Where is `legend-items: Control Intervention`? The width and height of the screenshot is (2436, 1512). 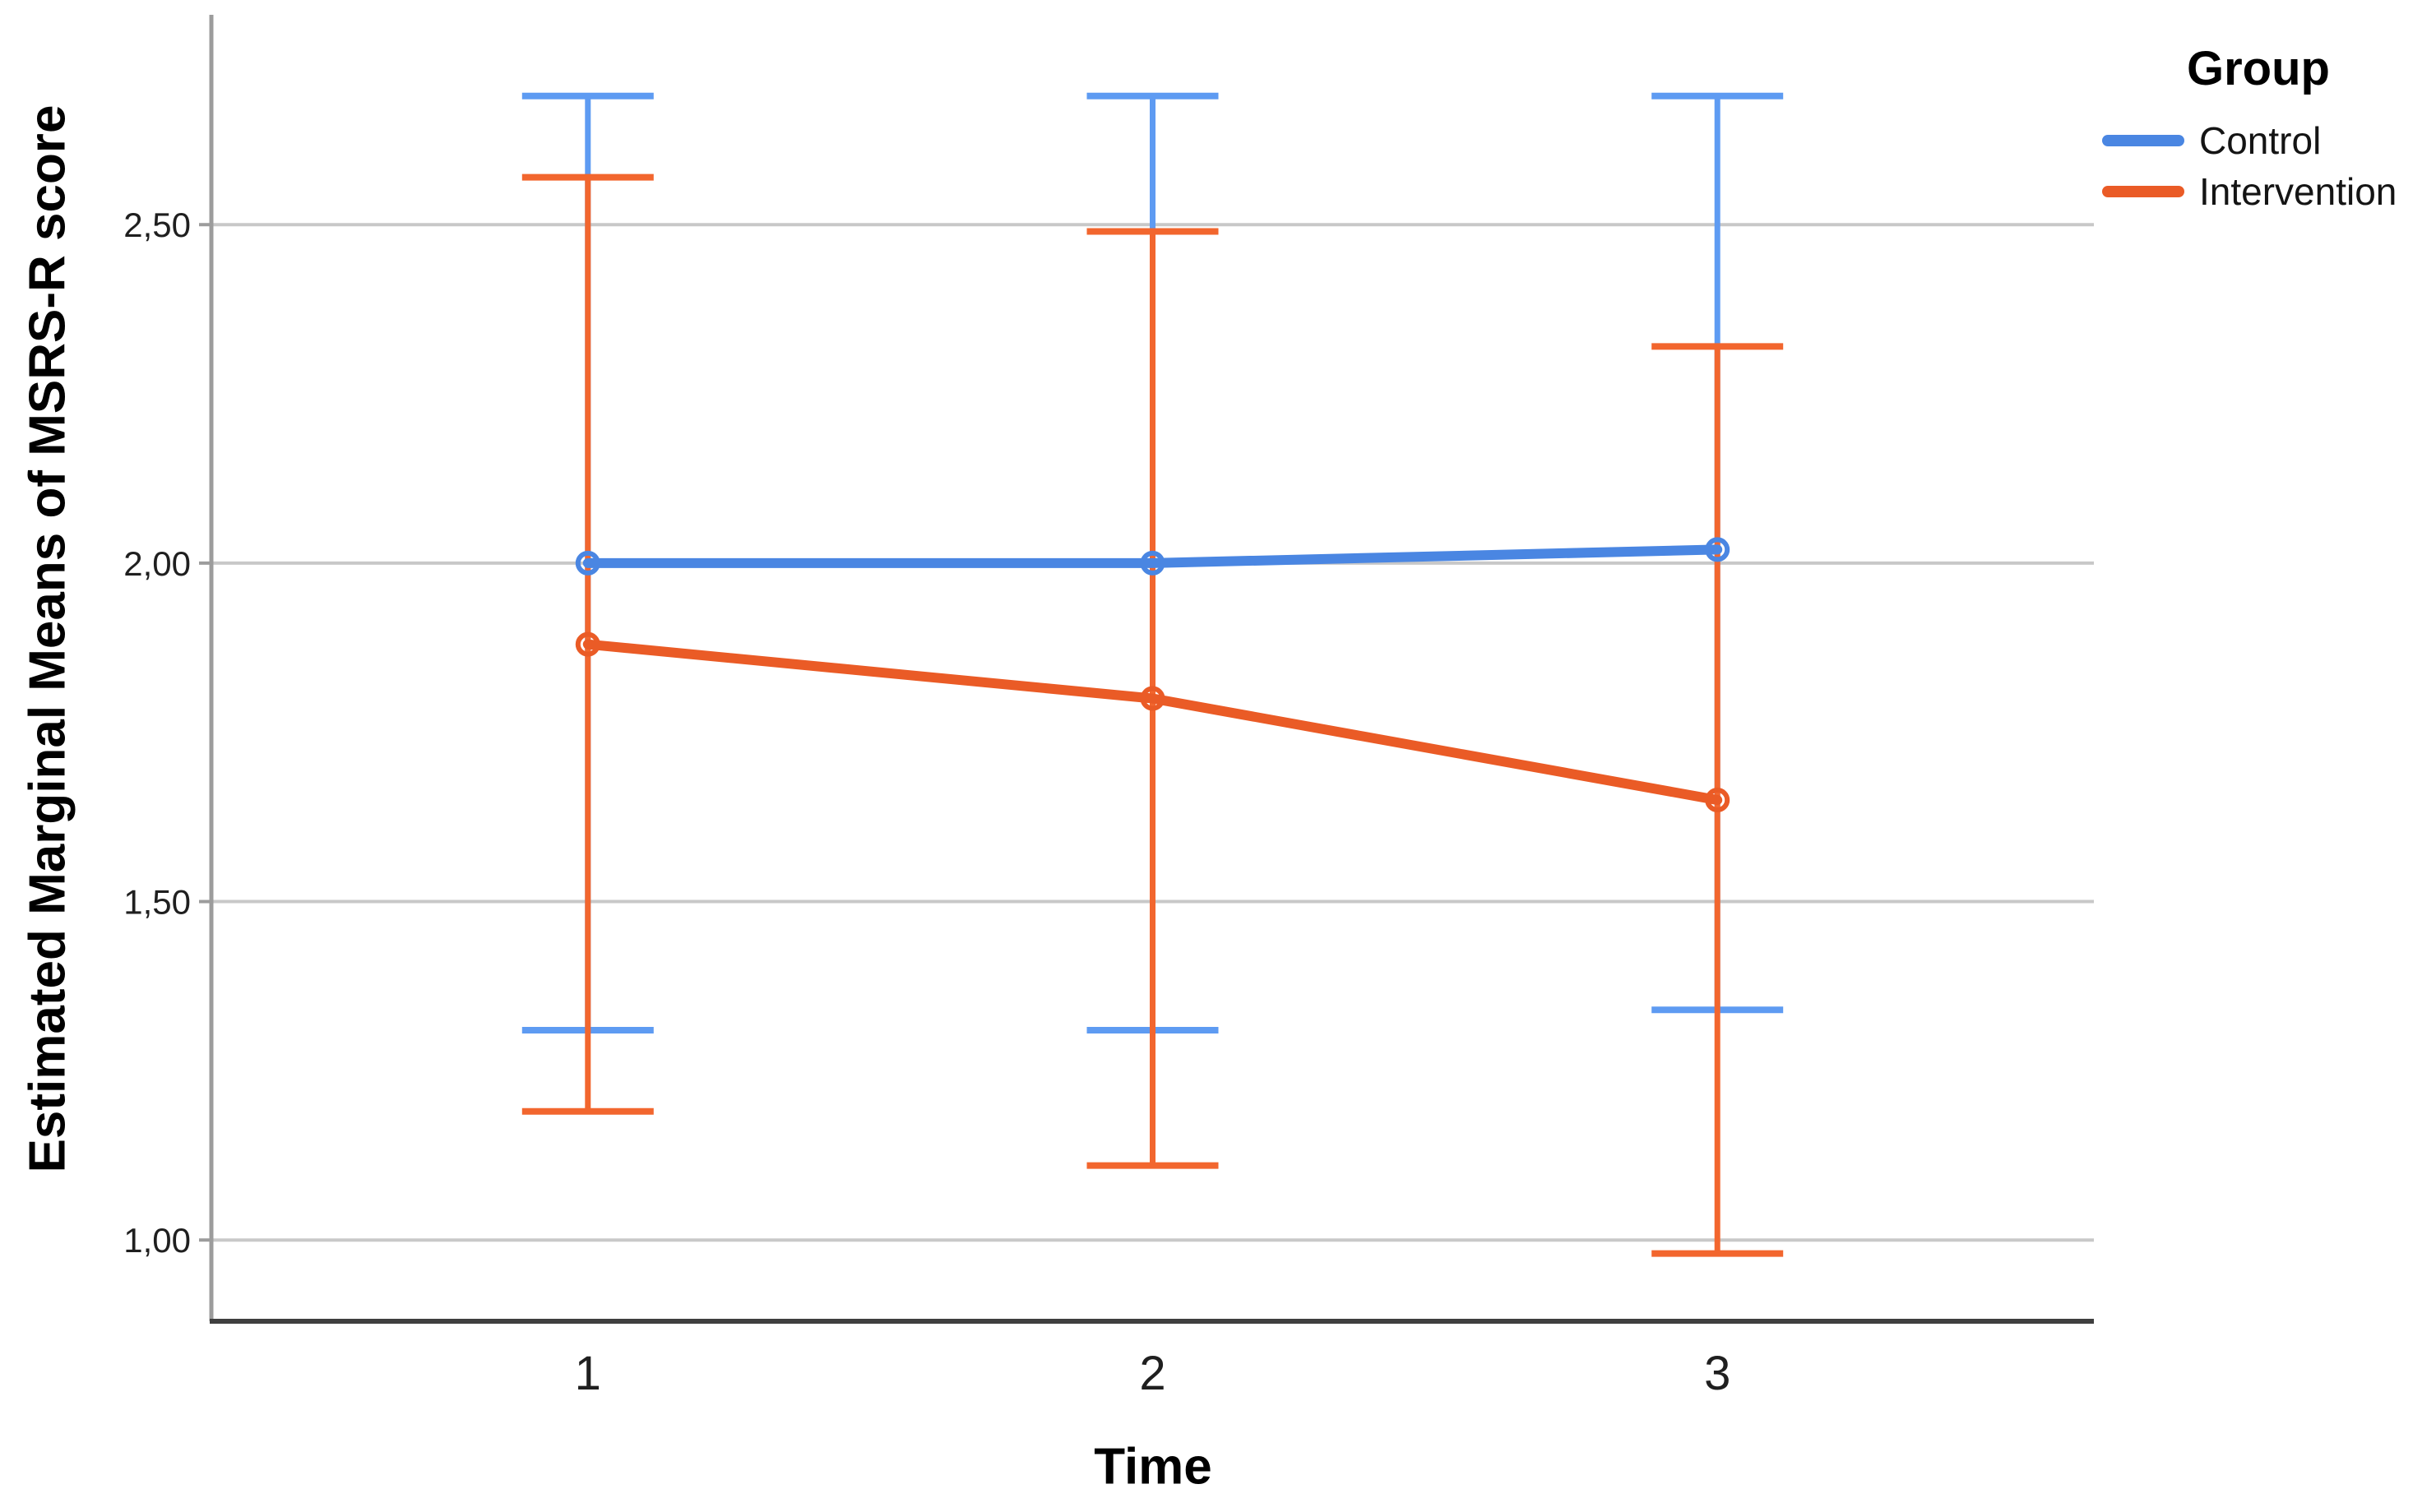 legend-items: Control Intervention is located at coordinates (2258, 166).